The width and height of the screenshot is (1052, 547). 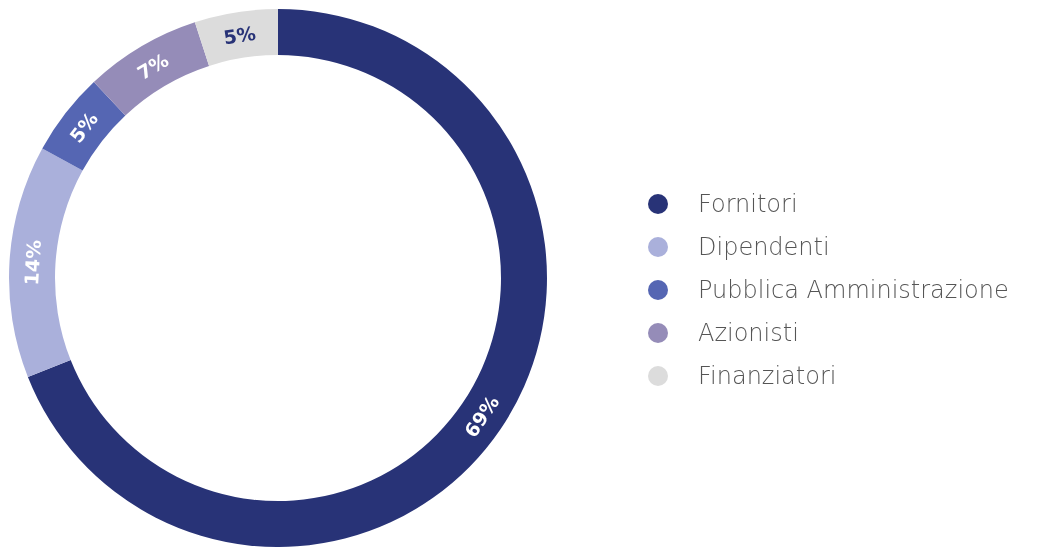 What do you see at coordinates (748, 333) in the screenshot?
I see `legend-label: Azionisti` at bounding box center [748, 333].